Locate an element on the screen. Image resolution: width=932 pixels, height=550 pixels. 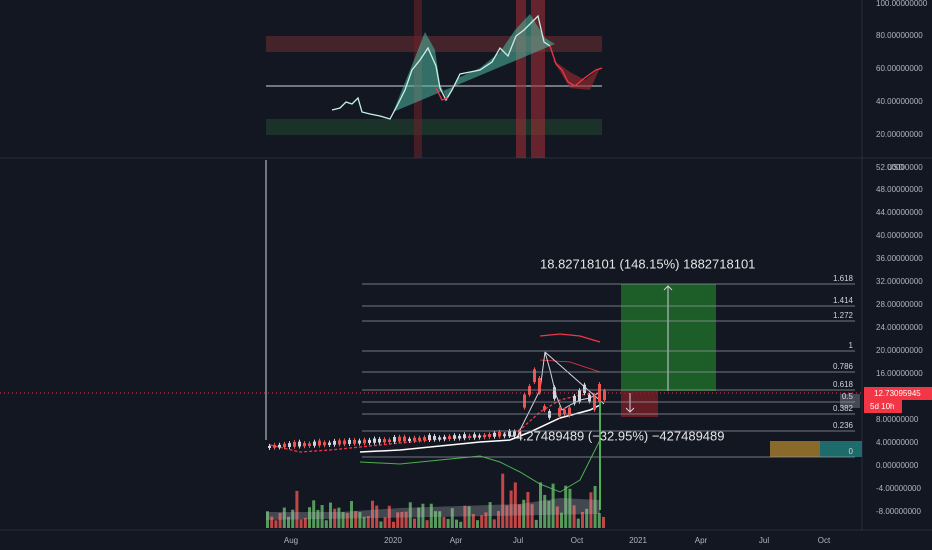
axis-marker is located at coordinates (850, 401).